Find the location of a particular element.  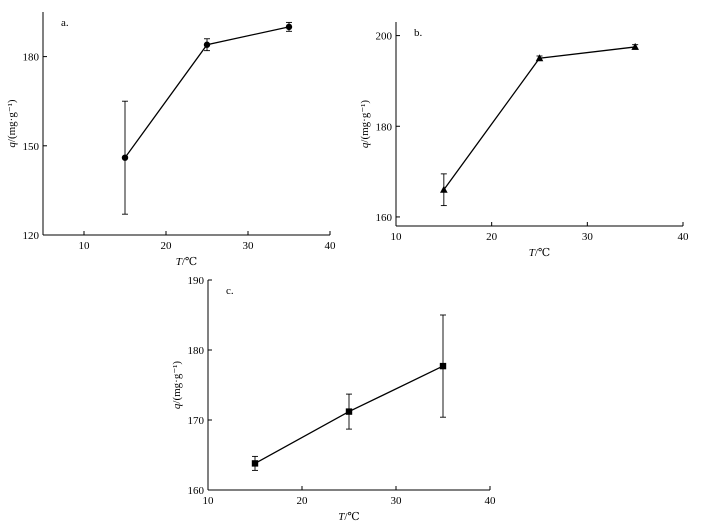

panel-b-x-axis-unit: /℃ is located at coordinates (542, 253).